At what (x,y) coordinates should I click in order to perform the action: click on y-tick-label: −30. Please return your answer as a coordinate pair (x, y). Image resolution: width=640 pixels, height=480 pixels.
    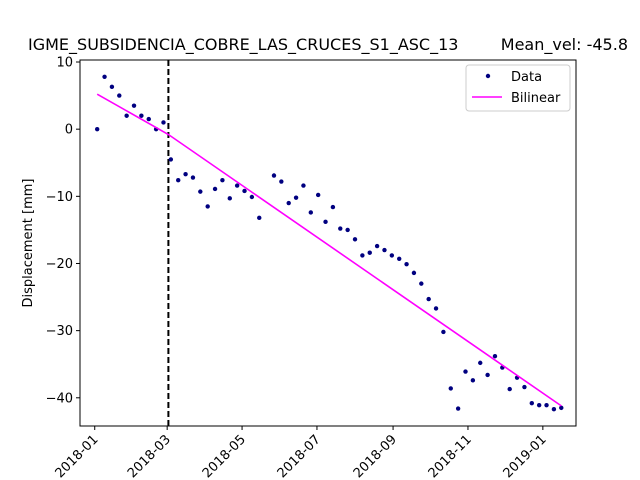
    Looking at the image, I should click on (59, 331).